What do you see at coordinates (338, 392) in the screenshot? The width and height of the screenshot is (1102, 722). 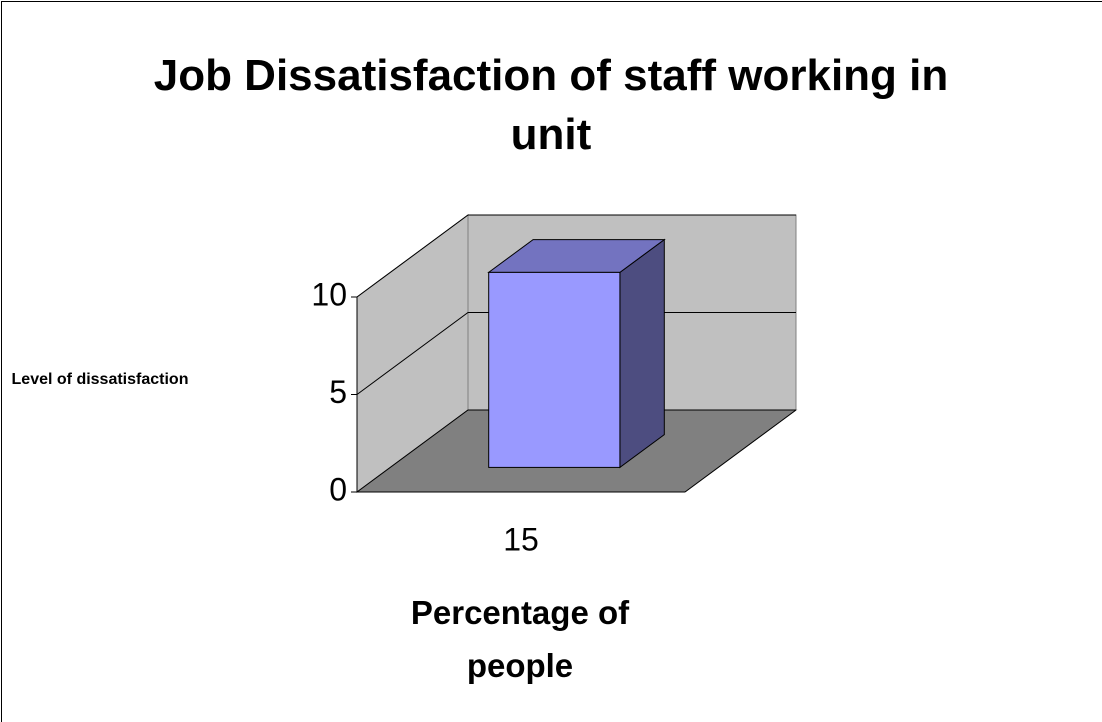 I see `y-tick-label: 5` at bounding box center [338, 392].